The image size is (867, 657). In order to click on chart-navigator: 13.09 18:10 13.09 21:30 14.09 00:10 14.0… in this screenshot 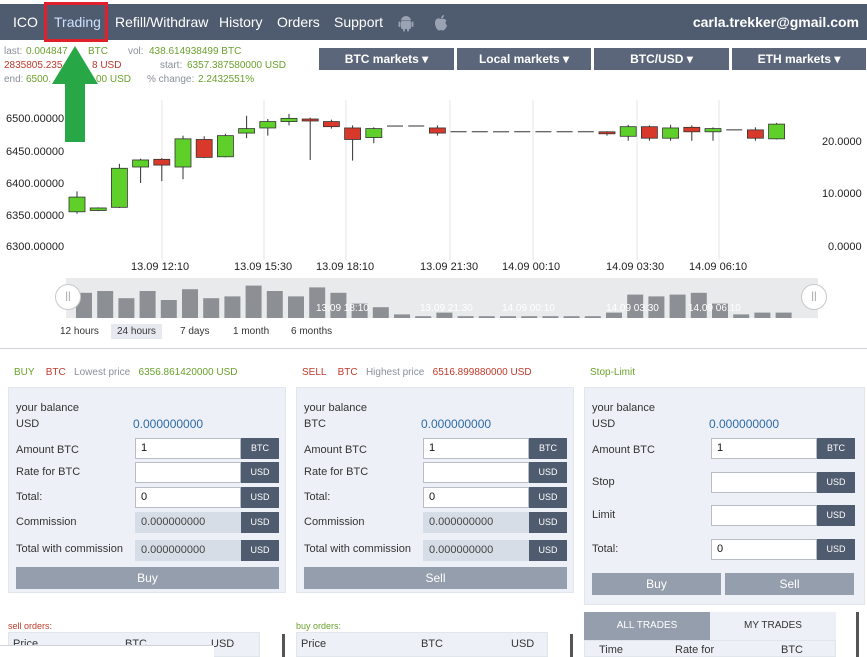, I will do `click(442, 298)`.